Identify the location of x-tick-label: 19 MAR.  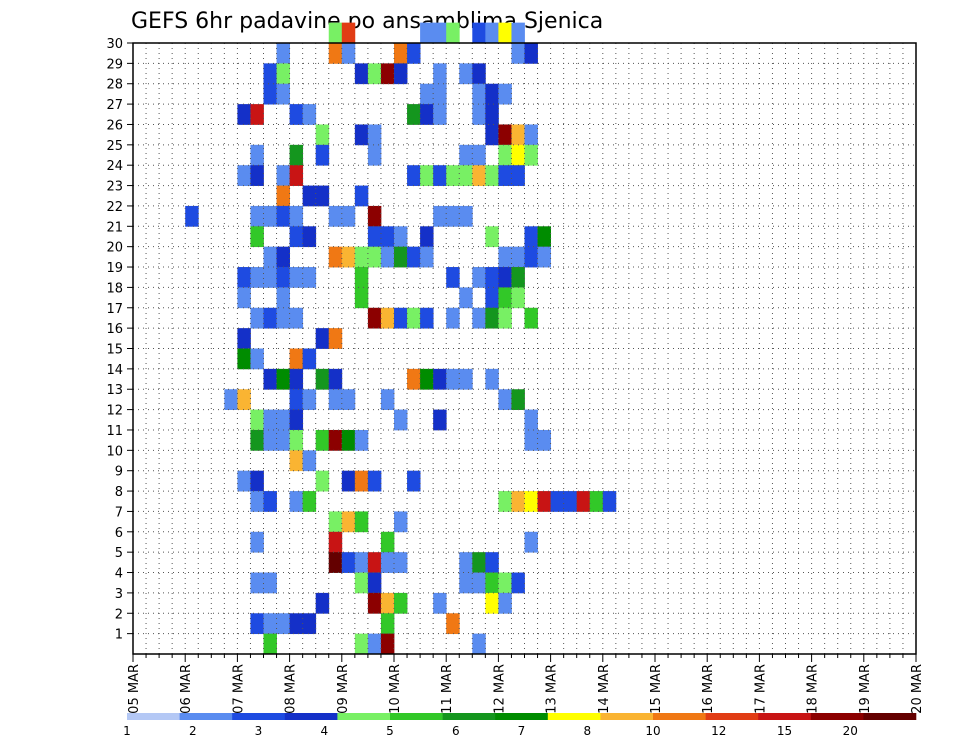
(865, 689).